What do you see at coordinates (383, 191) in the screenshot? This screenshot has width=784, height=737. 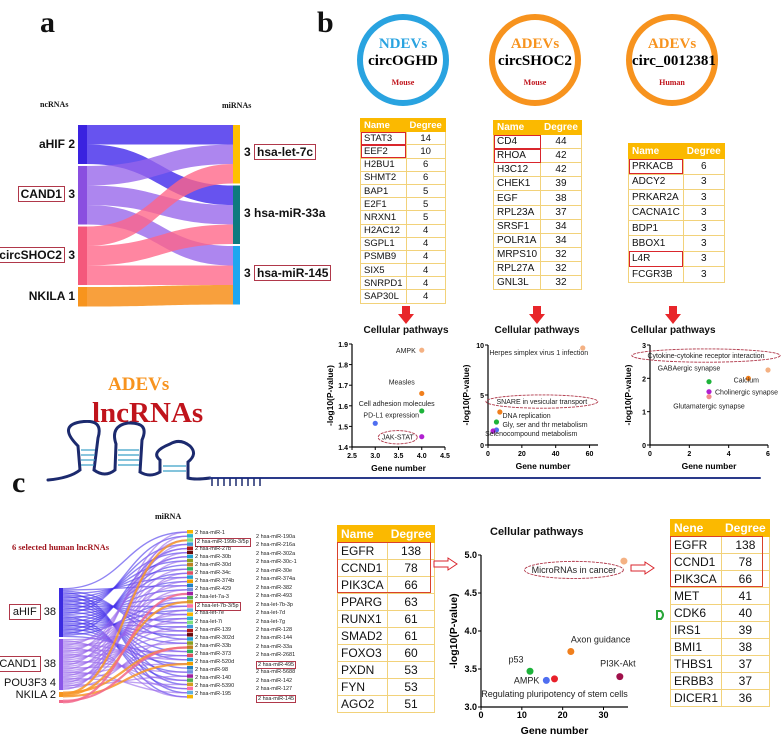 I see `gene-name-cell: BAP1` at bounding box center [383, 191].